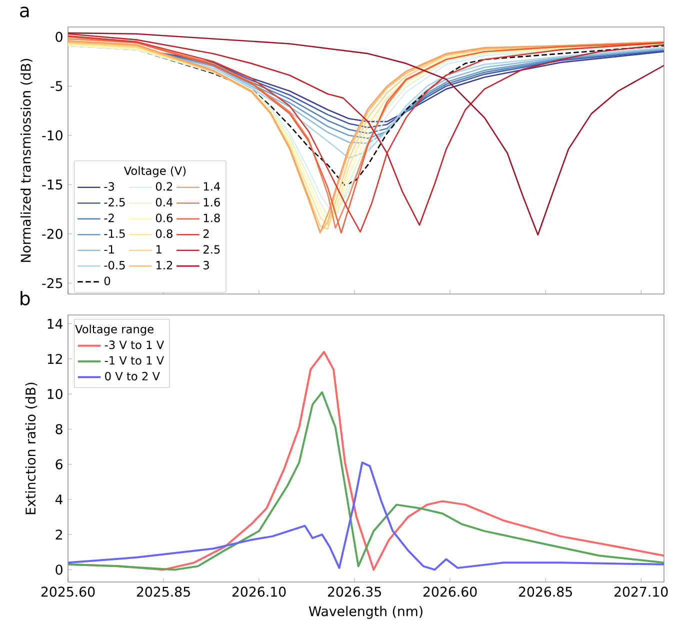 Image resolution: width=687 pixels, height=625 pixels. Describe the element at coordinates (25, 298) in the screenshot. I see `chart-title: b` at that location.